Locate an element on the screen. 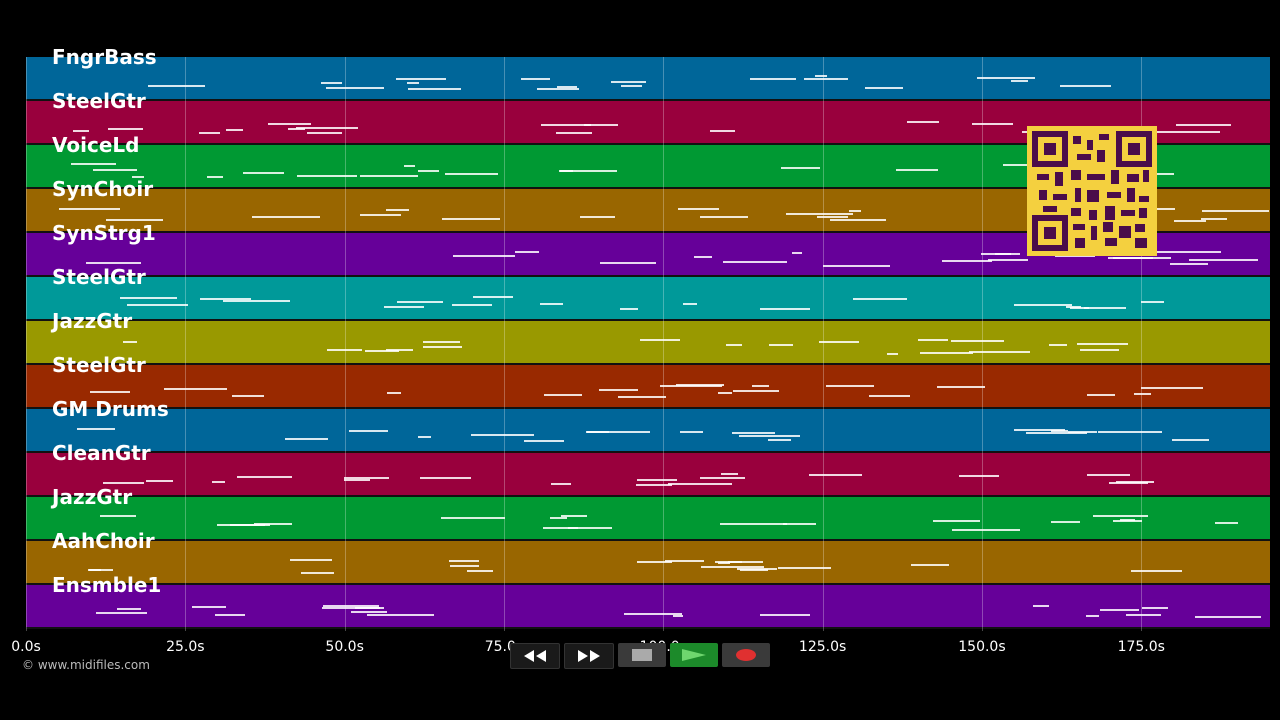  tick-label: 0.0s is located at coordinates (26, 647).